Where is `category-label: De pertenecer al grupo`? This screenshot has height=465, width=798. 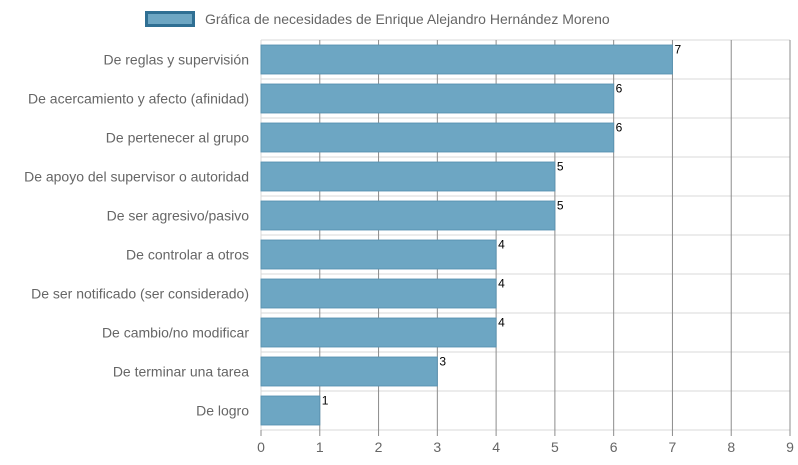
category-label: De pertenecer al grupo is located at coordinates (177, 138).